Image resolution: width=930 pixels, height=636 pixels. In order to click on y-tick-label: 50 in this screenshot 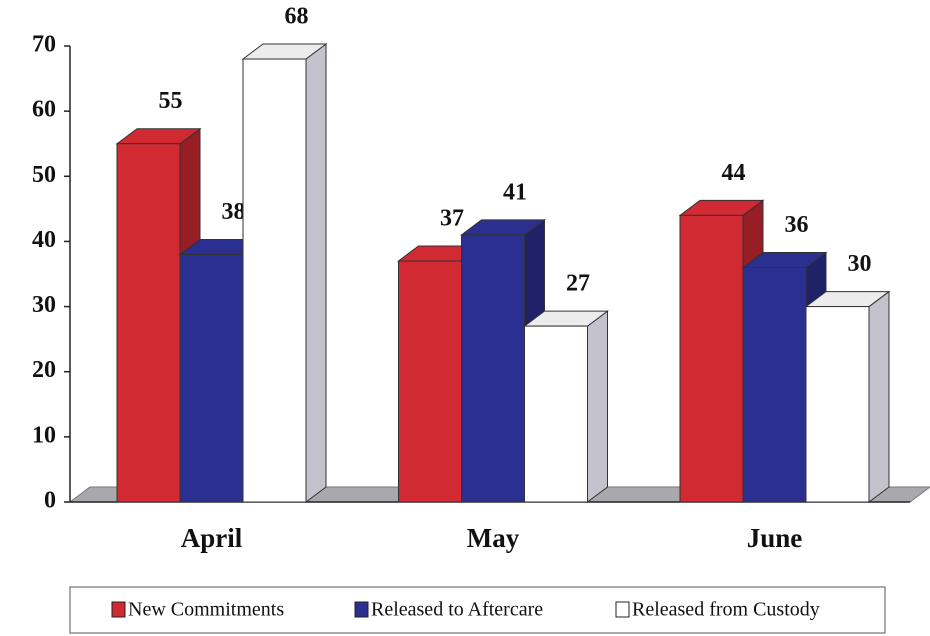, I will do `click(44, 175)`.